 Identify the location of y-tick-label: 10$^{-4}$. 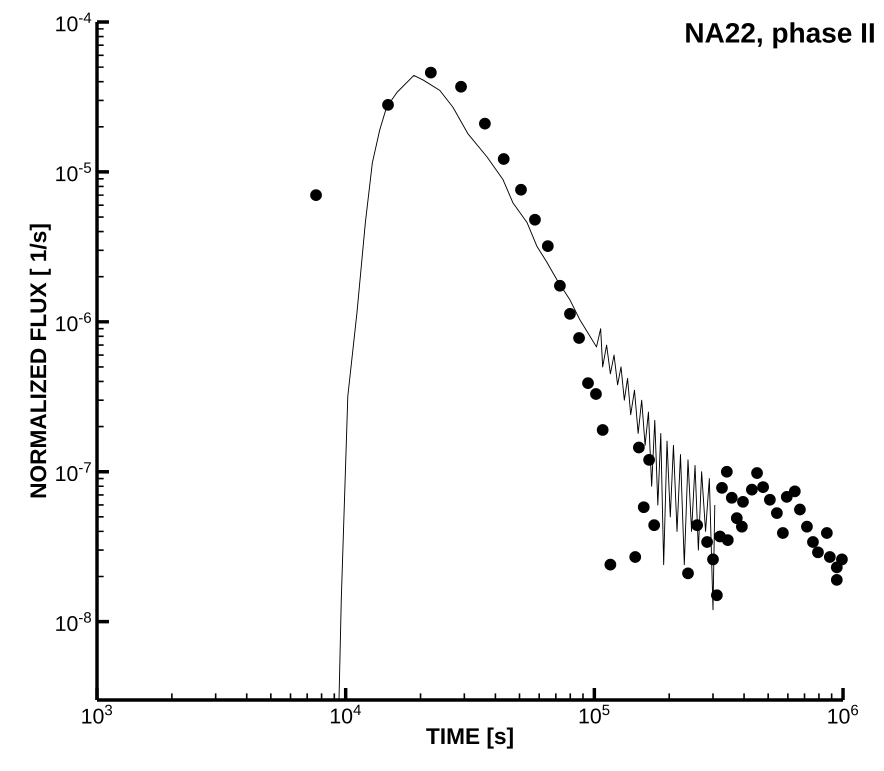
(74, 22).